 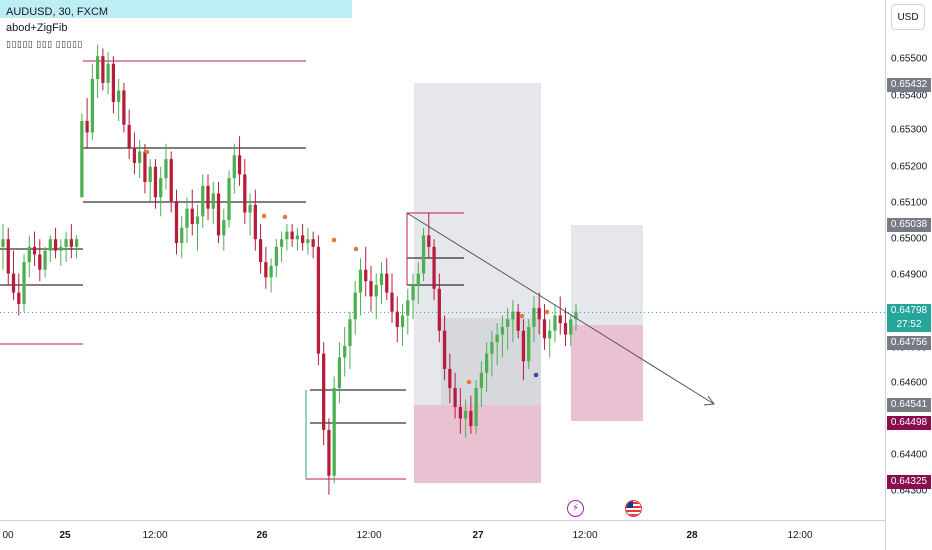 What do you see at coordinates (909, 167) in the screenshot?
I see `price-tick-label: 0.65200` at bounding box center [909, 167].